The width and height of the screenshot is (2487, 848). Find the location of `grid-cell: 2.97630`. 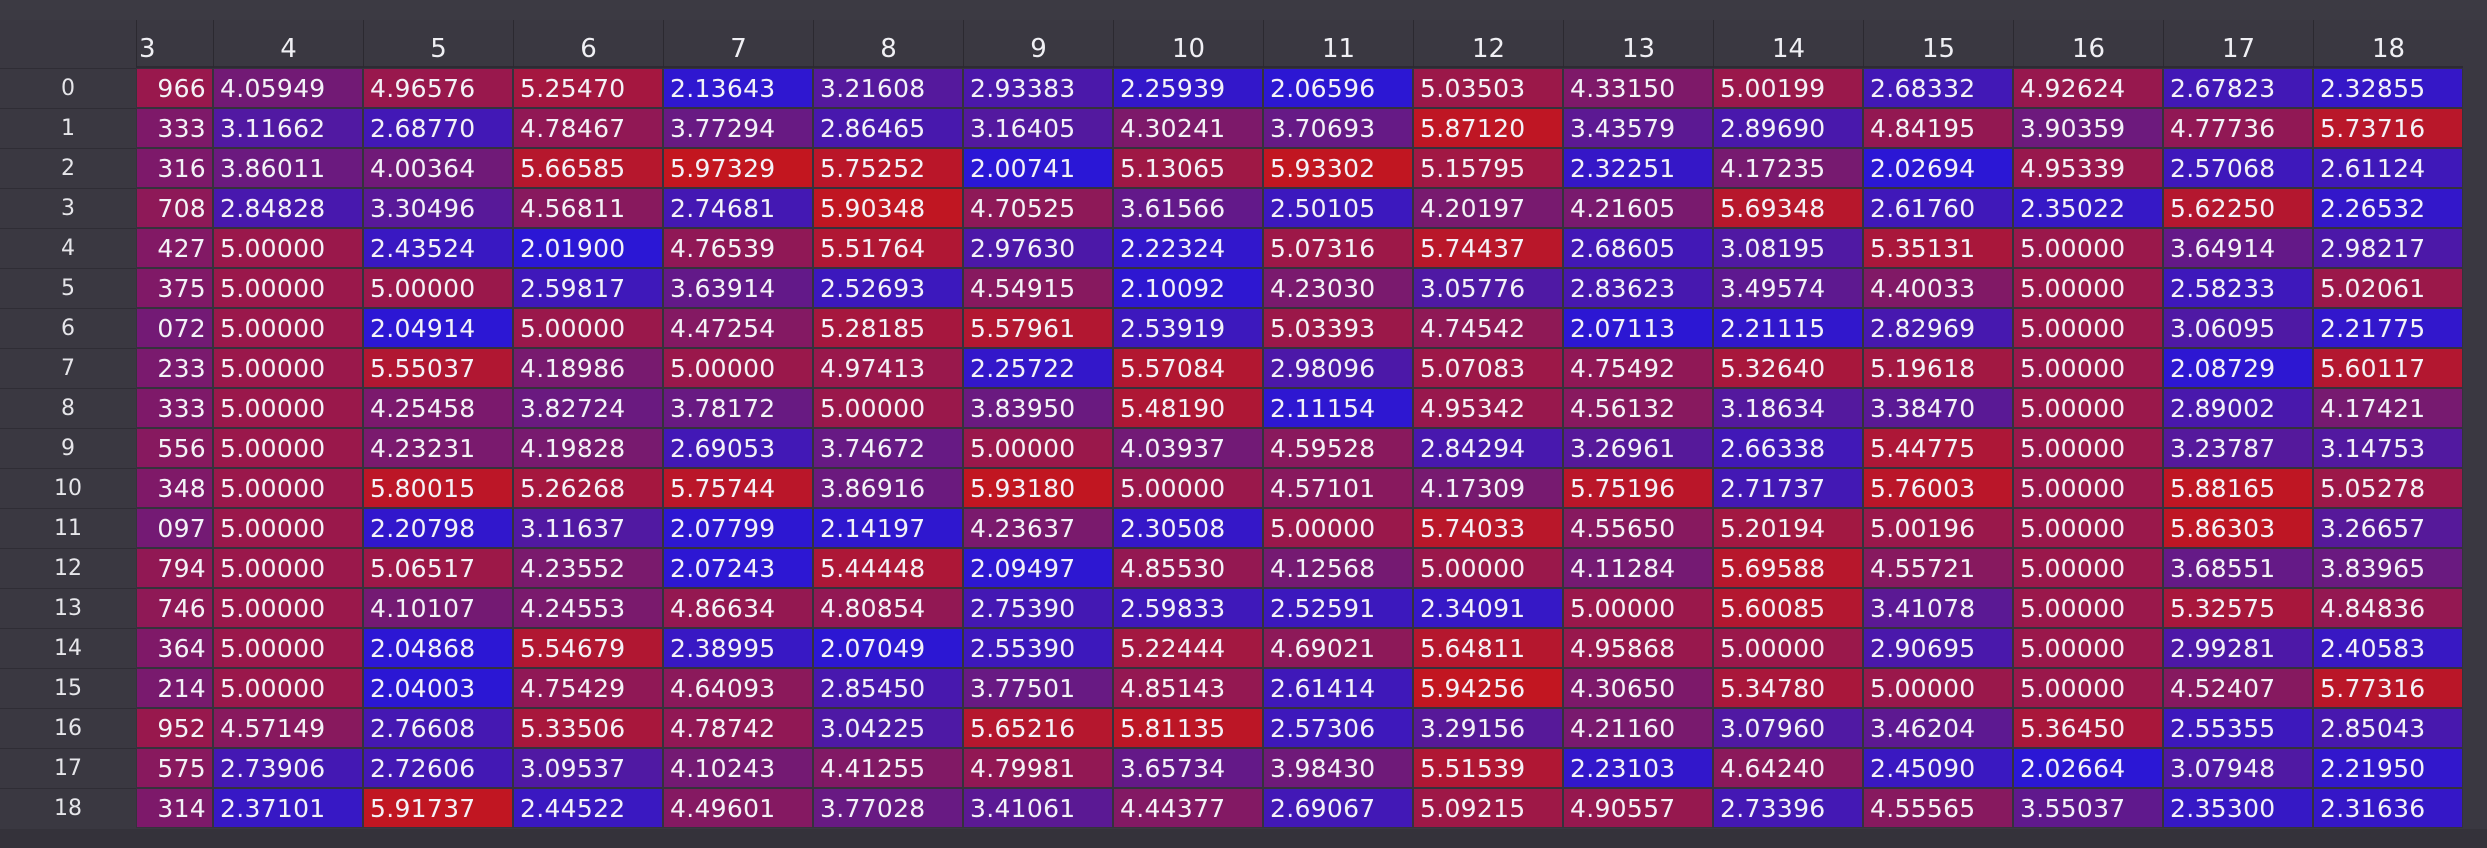

grid-cell: 2.97630 is located at coordinates (1038, 248).